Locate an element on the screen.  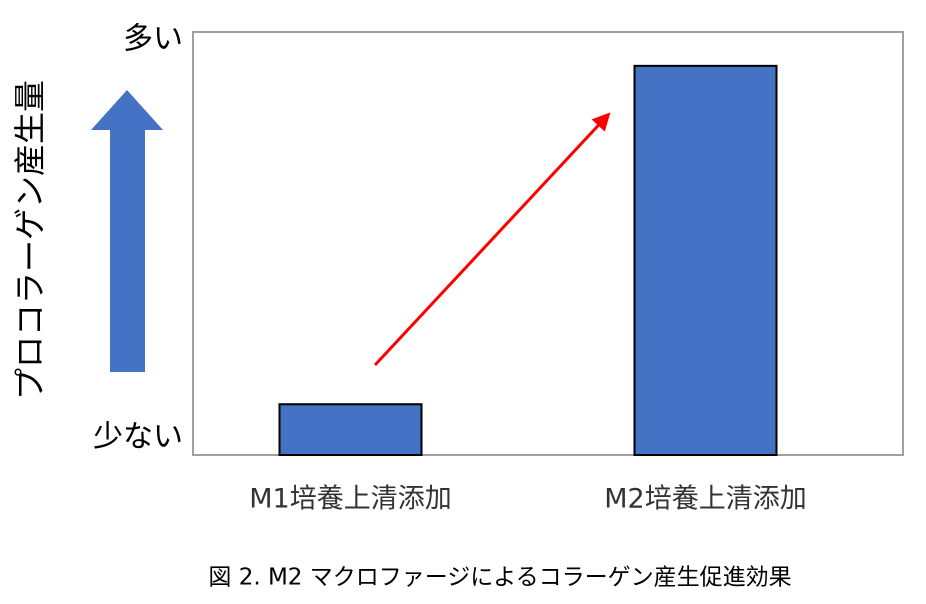
y-tick-label: 多い is located at coordinates (153, 39).